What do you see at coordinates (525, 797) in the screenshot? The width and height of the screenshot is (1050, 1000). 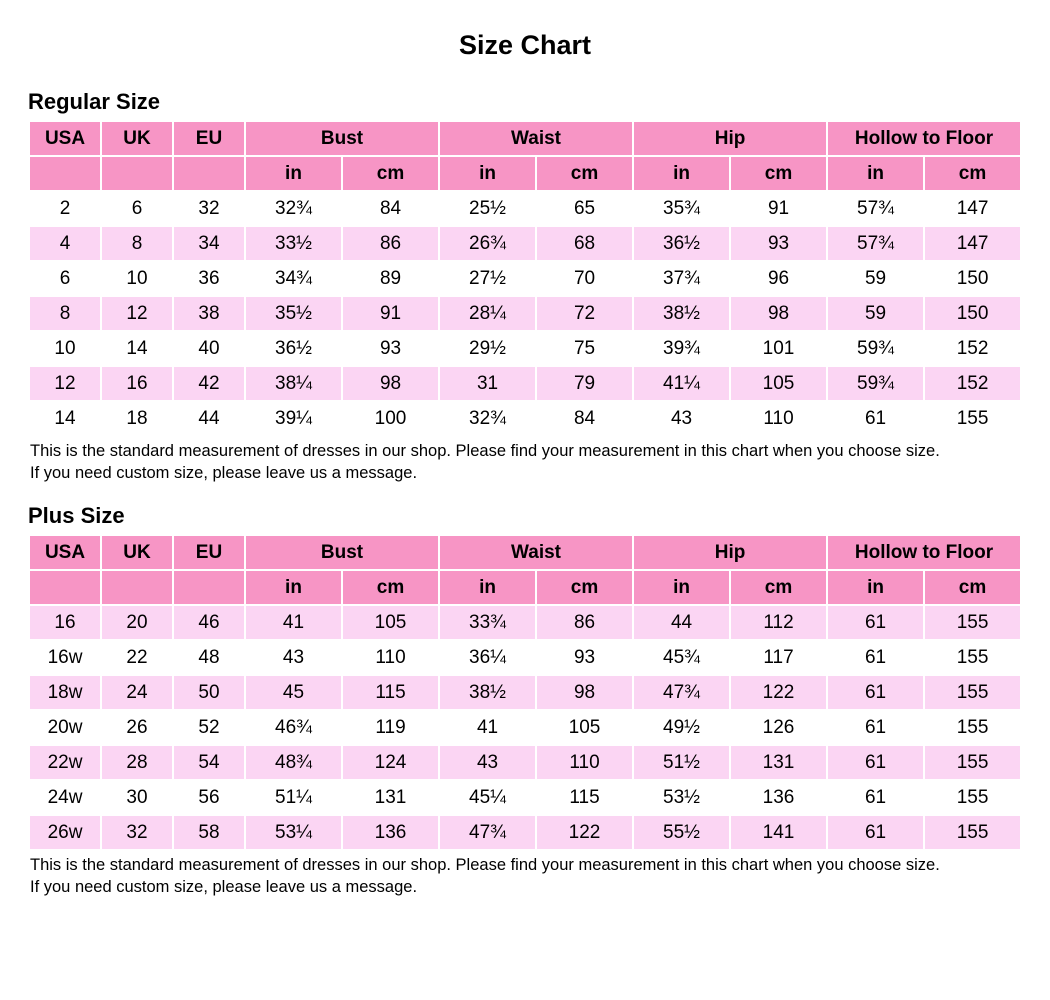 I see `table-row: 24w 30 56 51¼ 131 45¼ 115 53½ 136 61 155` at bounding box center [525, 797].